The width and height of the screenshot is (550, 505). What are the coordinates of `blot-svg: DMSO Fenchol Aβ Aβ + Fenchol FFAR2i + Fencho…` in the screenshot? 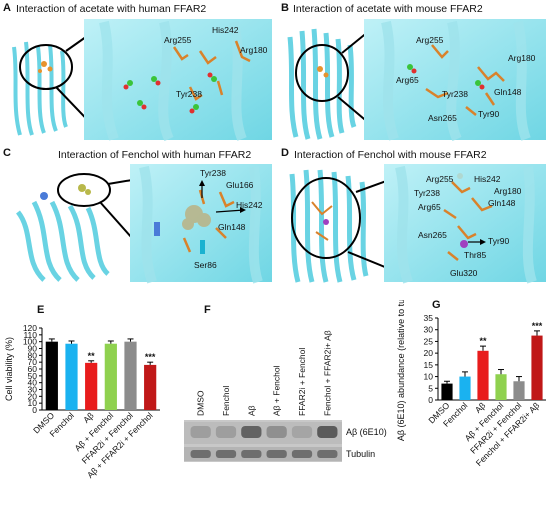 It's located at (263, 396).